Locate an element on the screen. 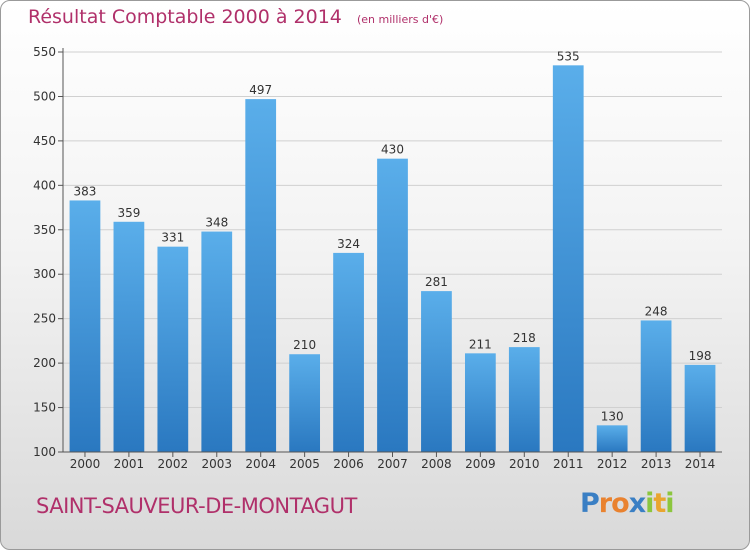 The width and height of the screenshot is (750, 550). x-tick-label: 2013 is located at coordinates (656, 464).